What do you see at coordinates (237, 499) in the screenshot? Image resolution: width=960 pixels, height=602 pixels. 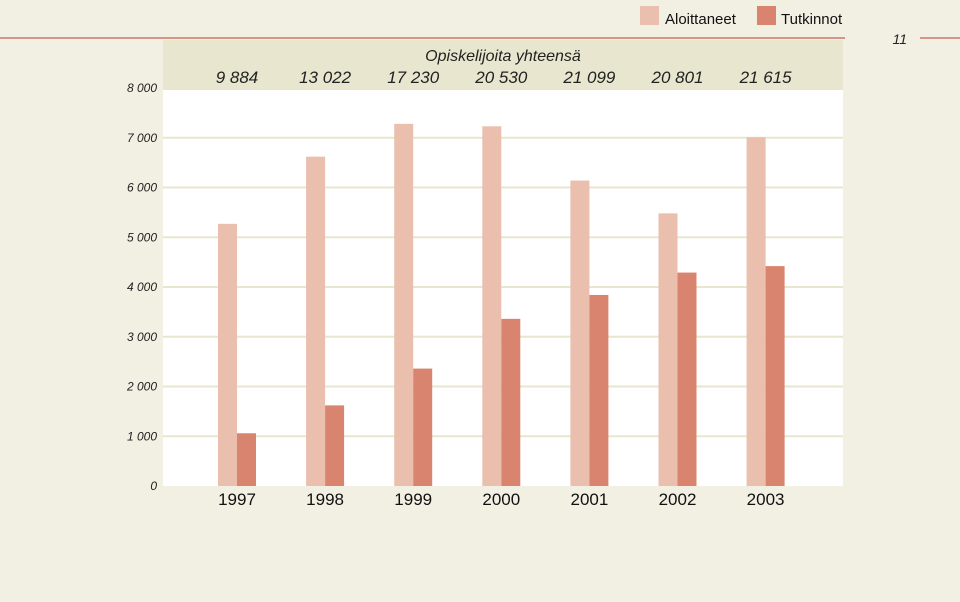 I see `x-tick-label: 1997` at bounding box center [237, 499].